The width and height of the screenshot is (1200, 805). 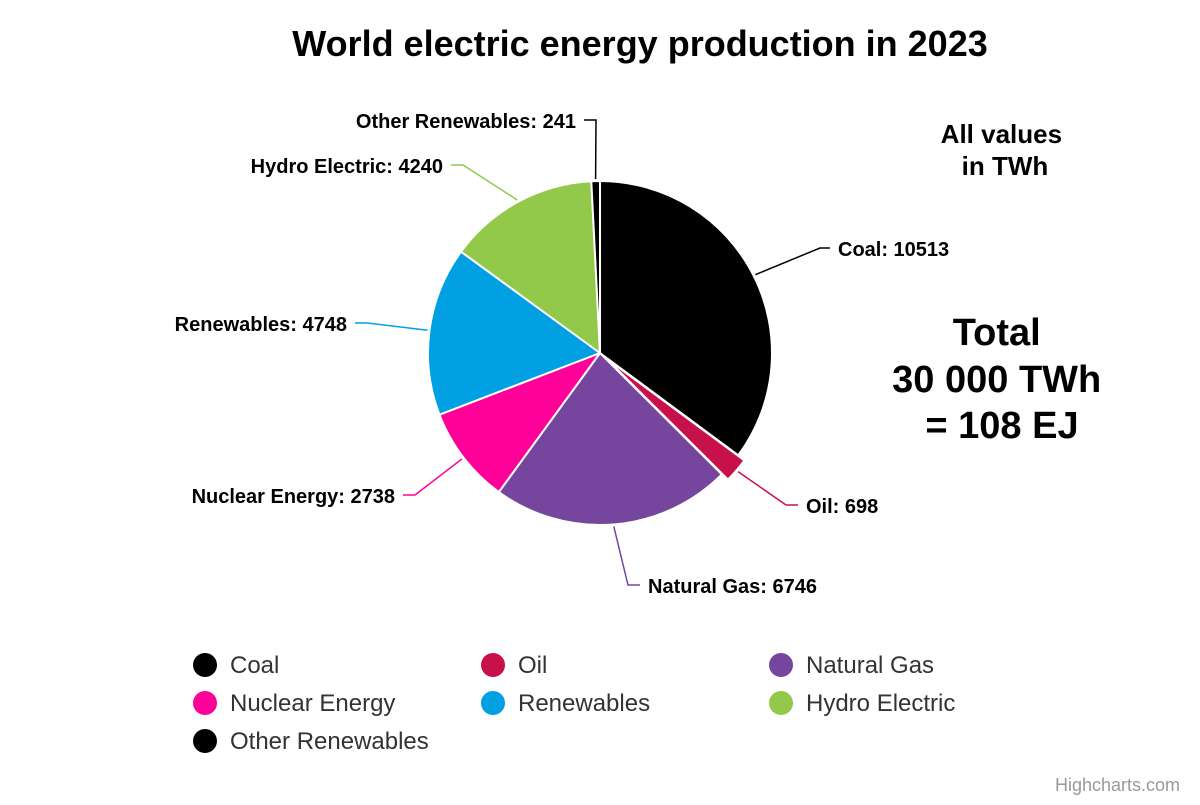 What do you see at coordinates (261, 325) in the screenshot?
I see `data-label-renewables: Renewables: 4748` at bounding box center [261, 325].